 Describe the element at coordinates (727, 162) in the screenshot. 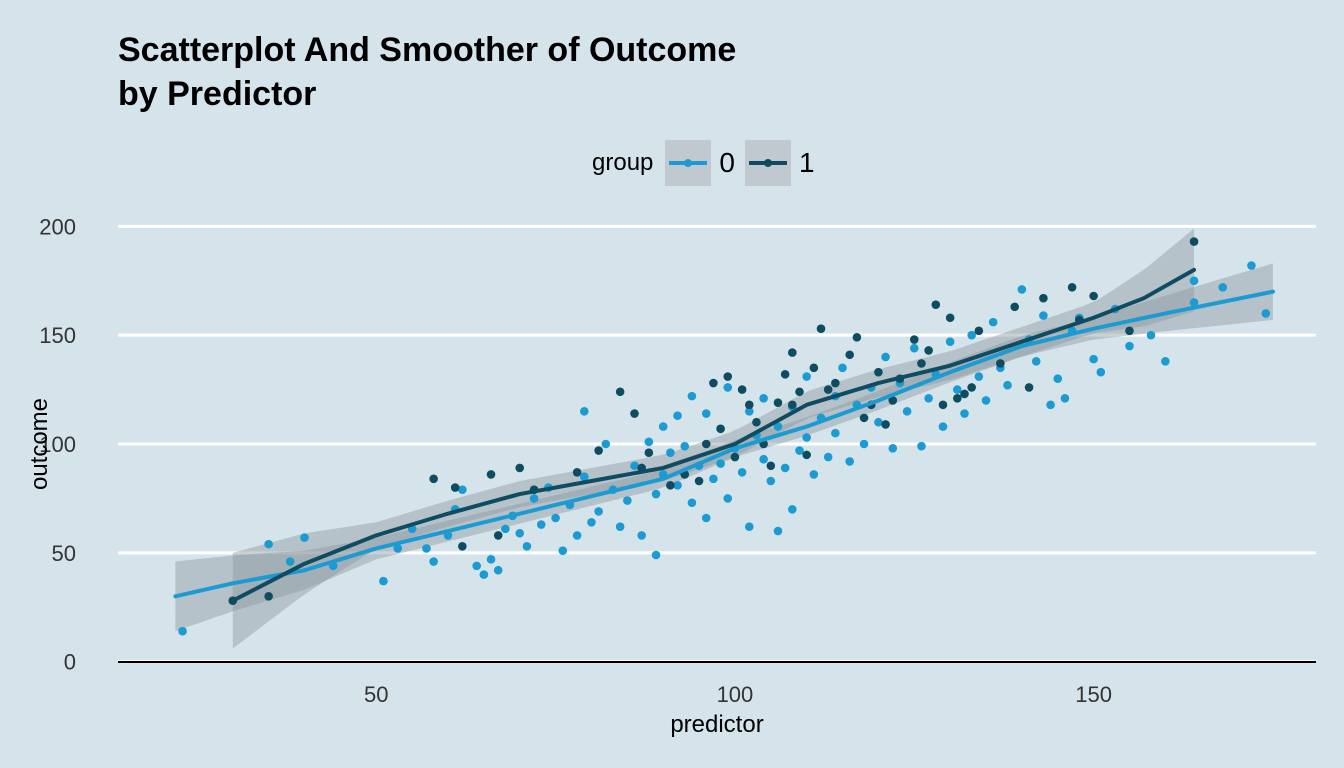

I see `legend-label-group-0: 0` at that location.